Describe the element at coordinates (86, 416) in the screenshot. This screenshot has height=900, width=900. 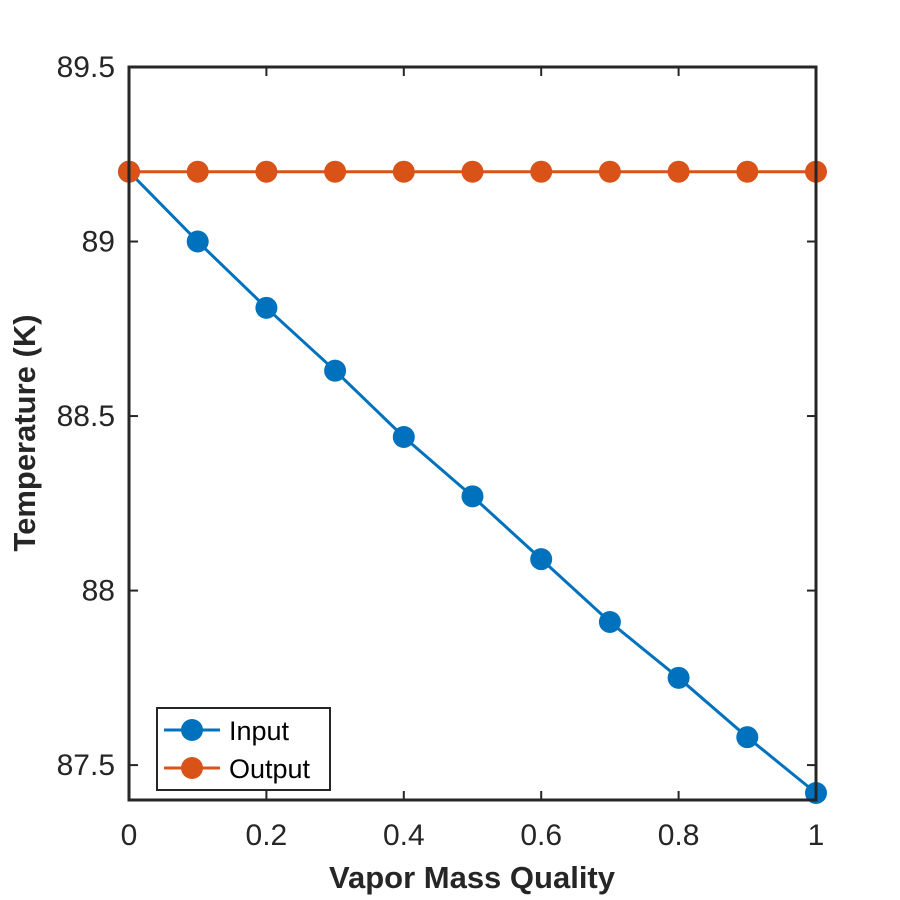
I see `y-tick-label: 88.5` at that location.